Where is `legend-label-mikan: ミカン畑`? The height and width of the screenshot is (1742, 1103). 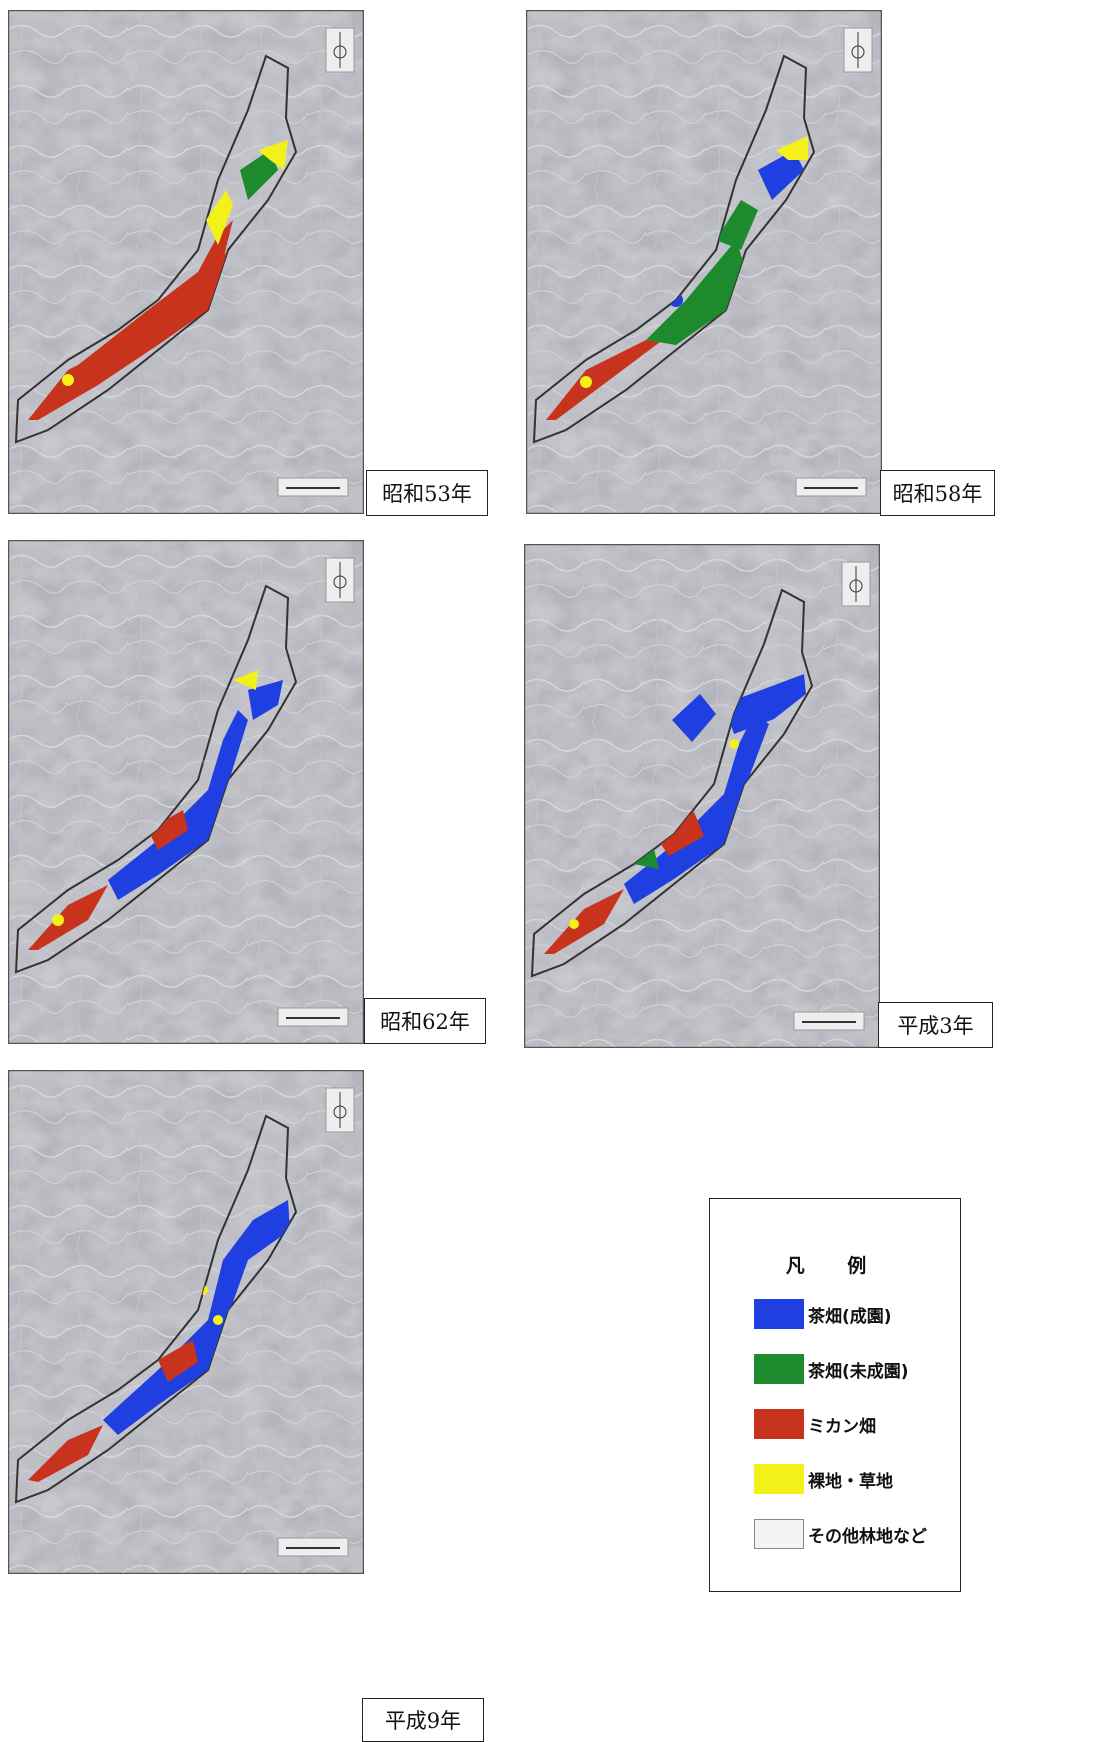 legend-label-mikan: ミカン畑 is located at coordinates (842, 1426).